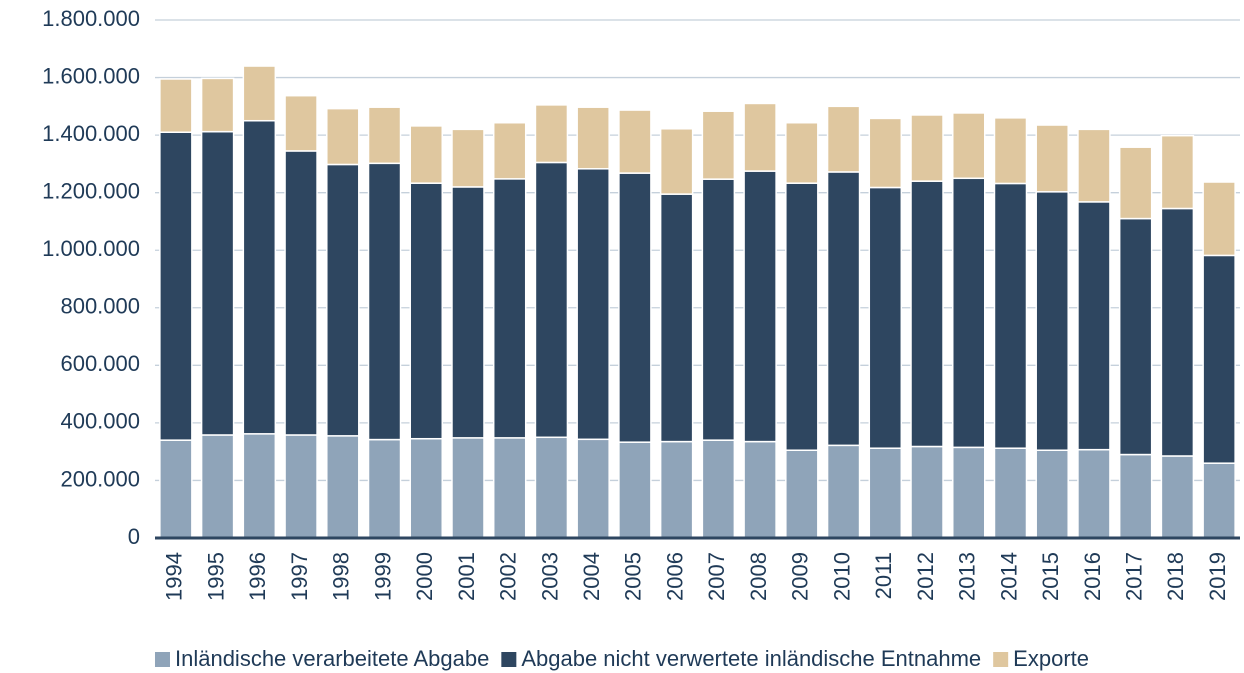 The height and width of the screenshot is (673, 1244). What do you see at coordinates (674, 576) in the screenshot?
I see `x-tick-label: 2006` at bounding box center [674, 576].